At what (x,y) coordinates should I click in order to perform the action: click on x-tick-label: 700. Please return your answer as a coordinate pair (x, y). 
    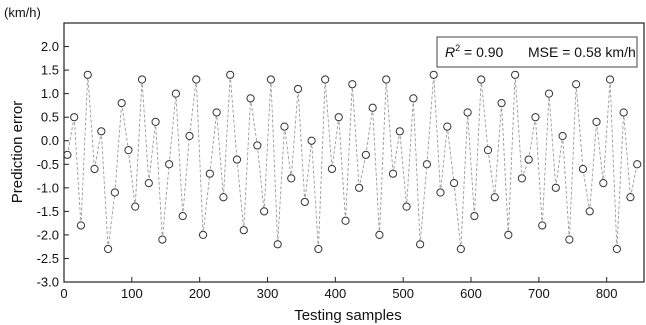
    Looking at the image, I should click on (539, 293).